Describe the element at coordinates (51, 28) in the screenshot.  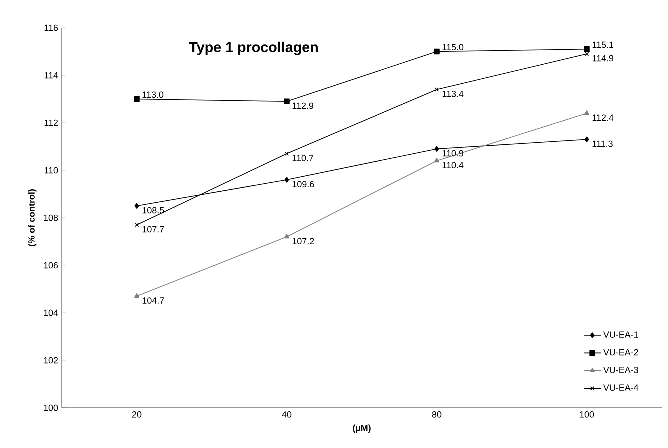
I see `y-tick-label: 116` at that location.